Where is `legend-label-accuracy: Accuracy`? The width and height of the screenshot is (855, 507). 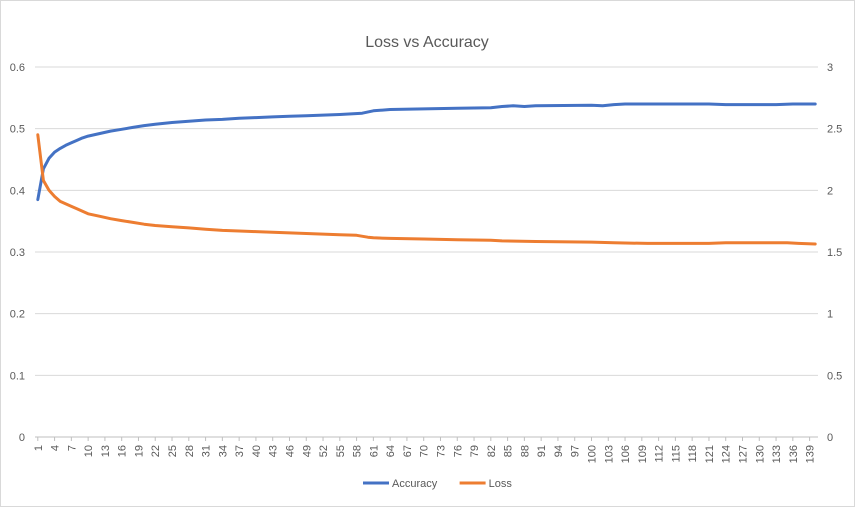
legend-label-accuracy: Accuracy is located at coordinates (415, 484).